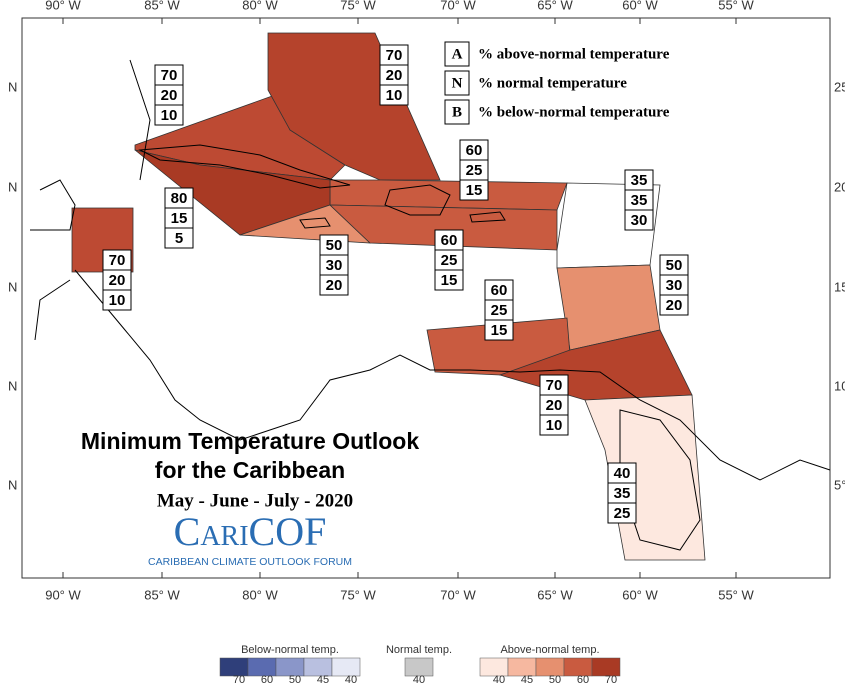 The width and height of the screenshot is (845, 684). I want to click on lon-label-bottom: 80° W, so click(260, 594).